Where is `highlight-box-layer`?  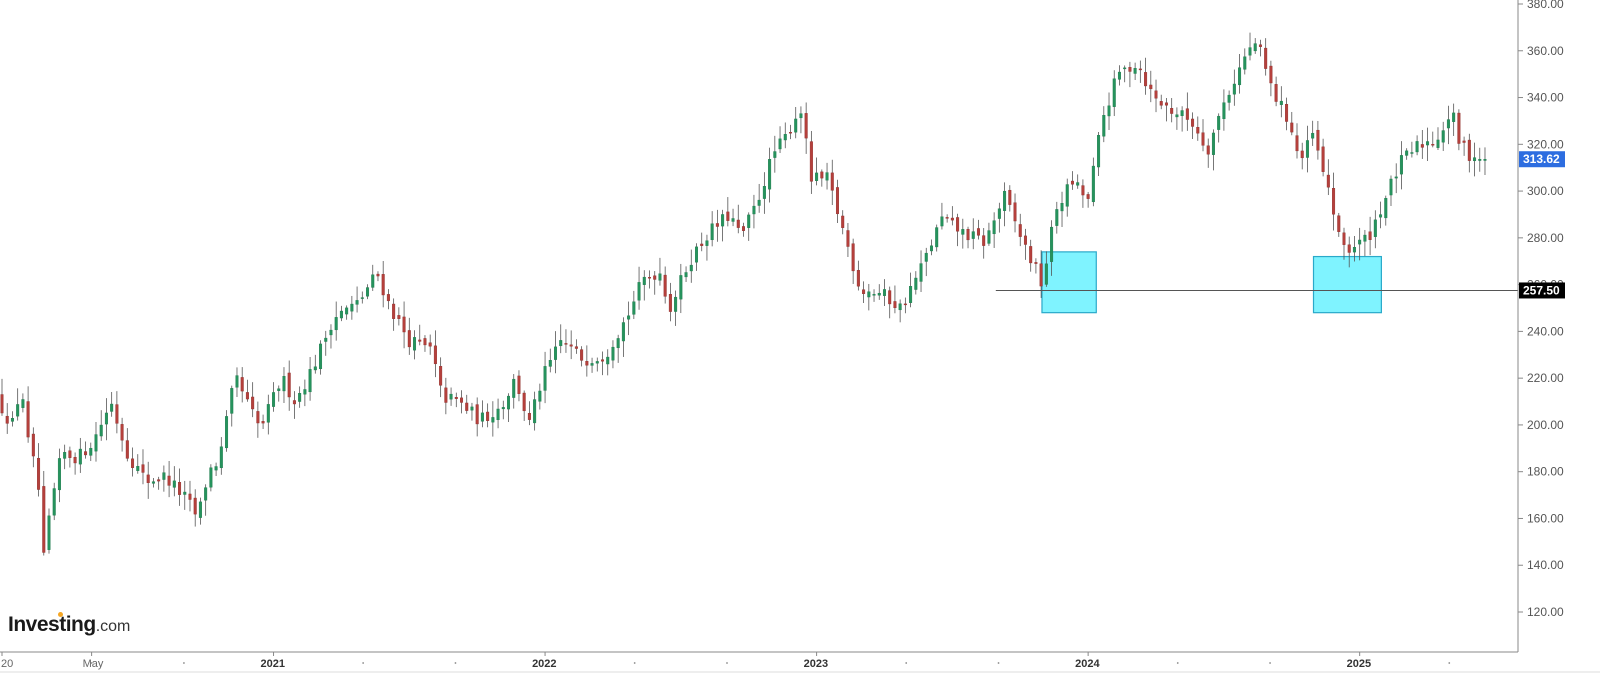
highlight-box-layer is located at coordinates (1211, 282).